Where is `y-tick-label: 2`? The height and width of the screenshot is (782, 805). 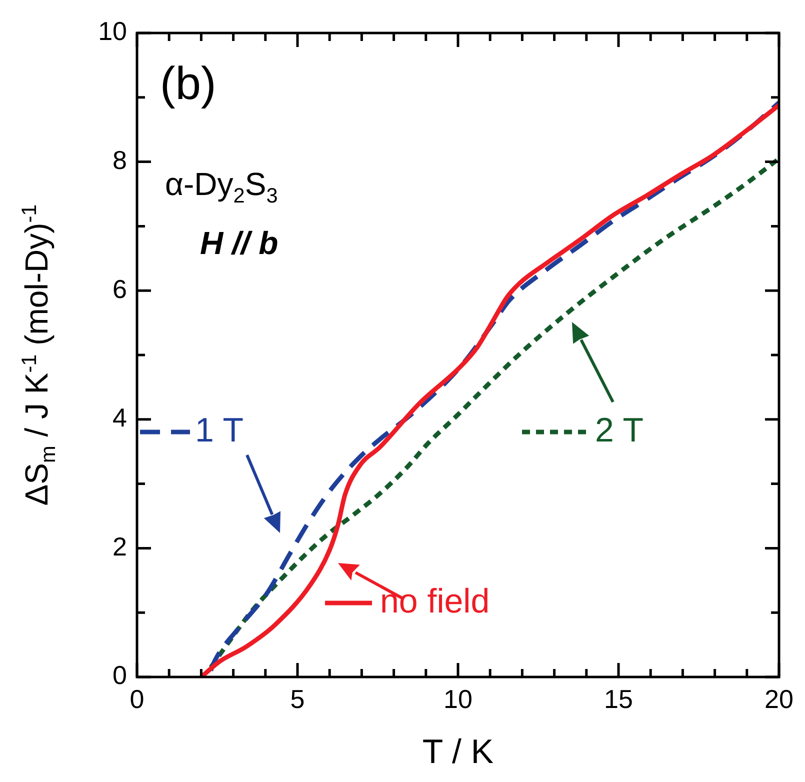
y-tick-label: 2 is located at coordinates (119, 546).